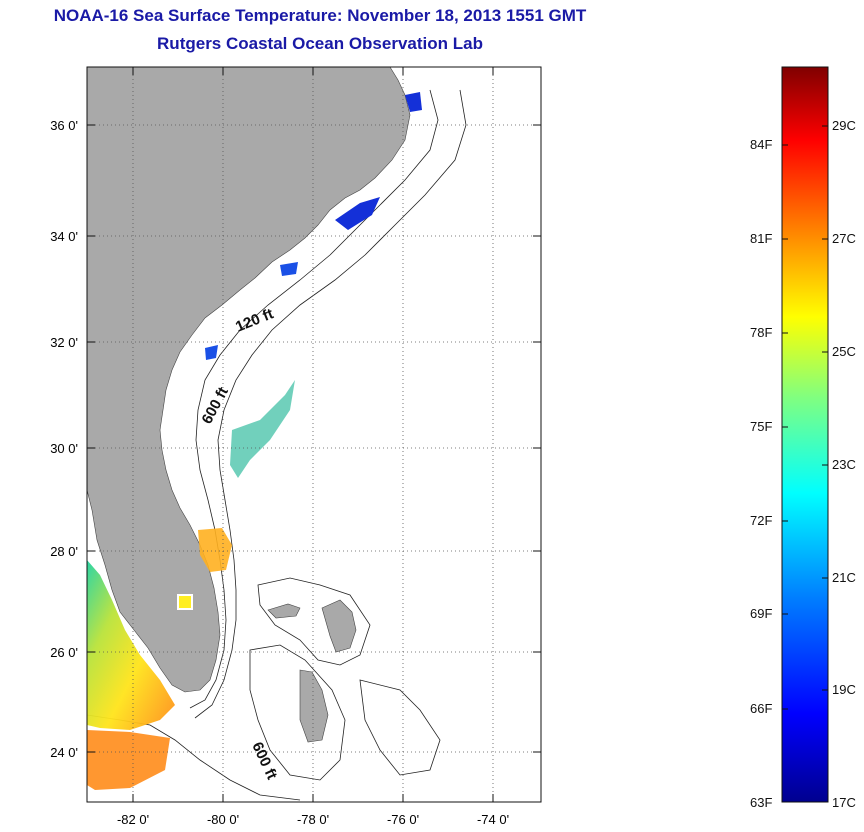 Image resolution: width=864 pixels, height=832 pixels. I want to click on colorbar-label-c: 25C, so click(844, 351).